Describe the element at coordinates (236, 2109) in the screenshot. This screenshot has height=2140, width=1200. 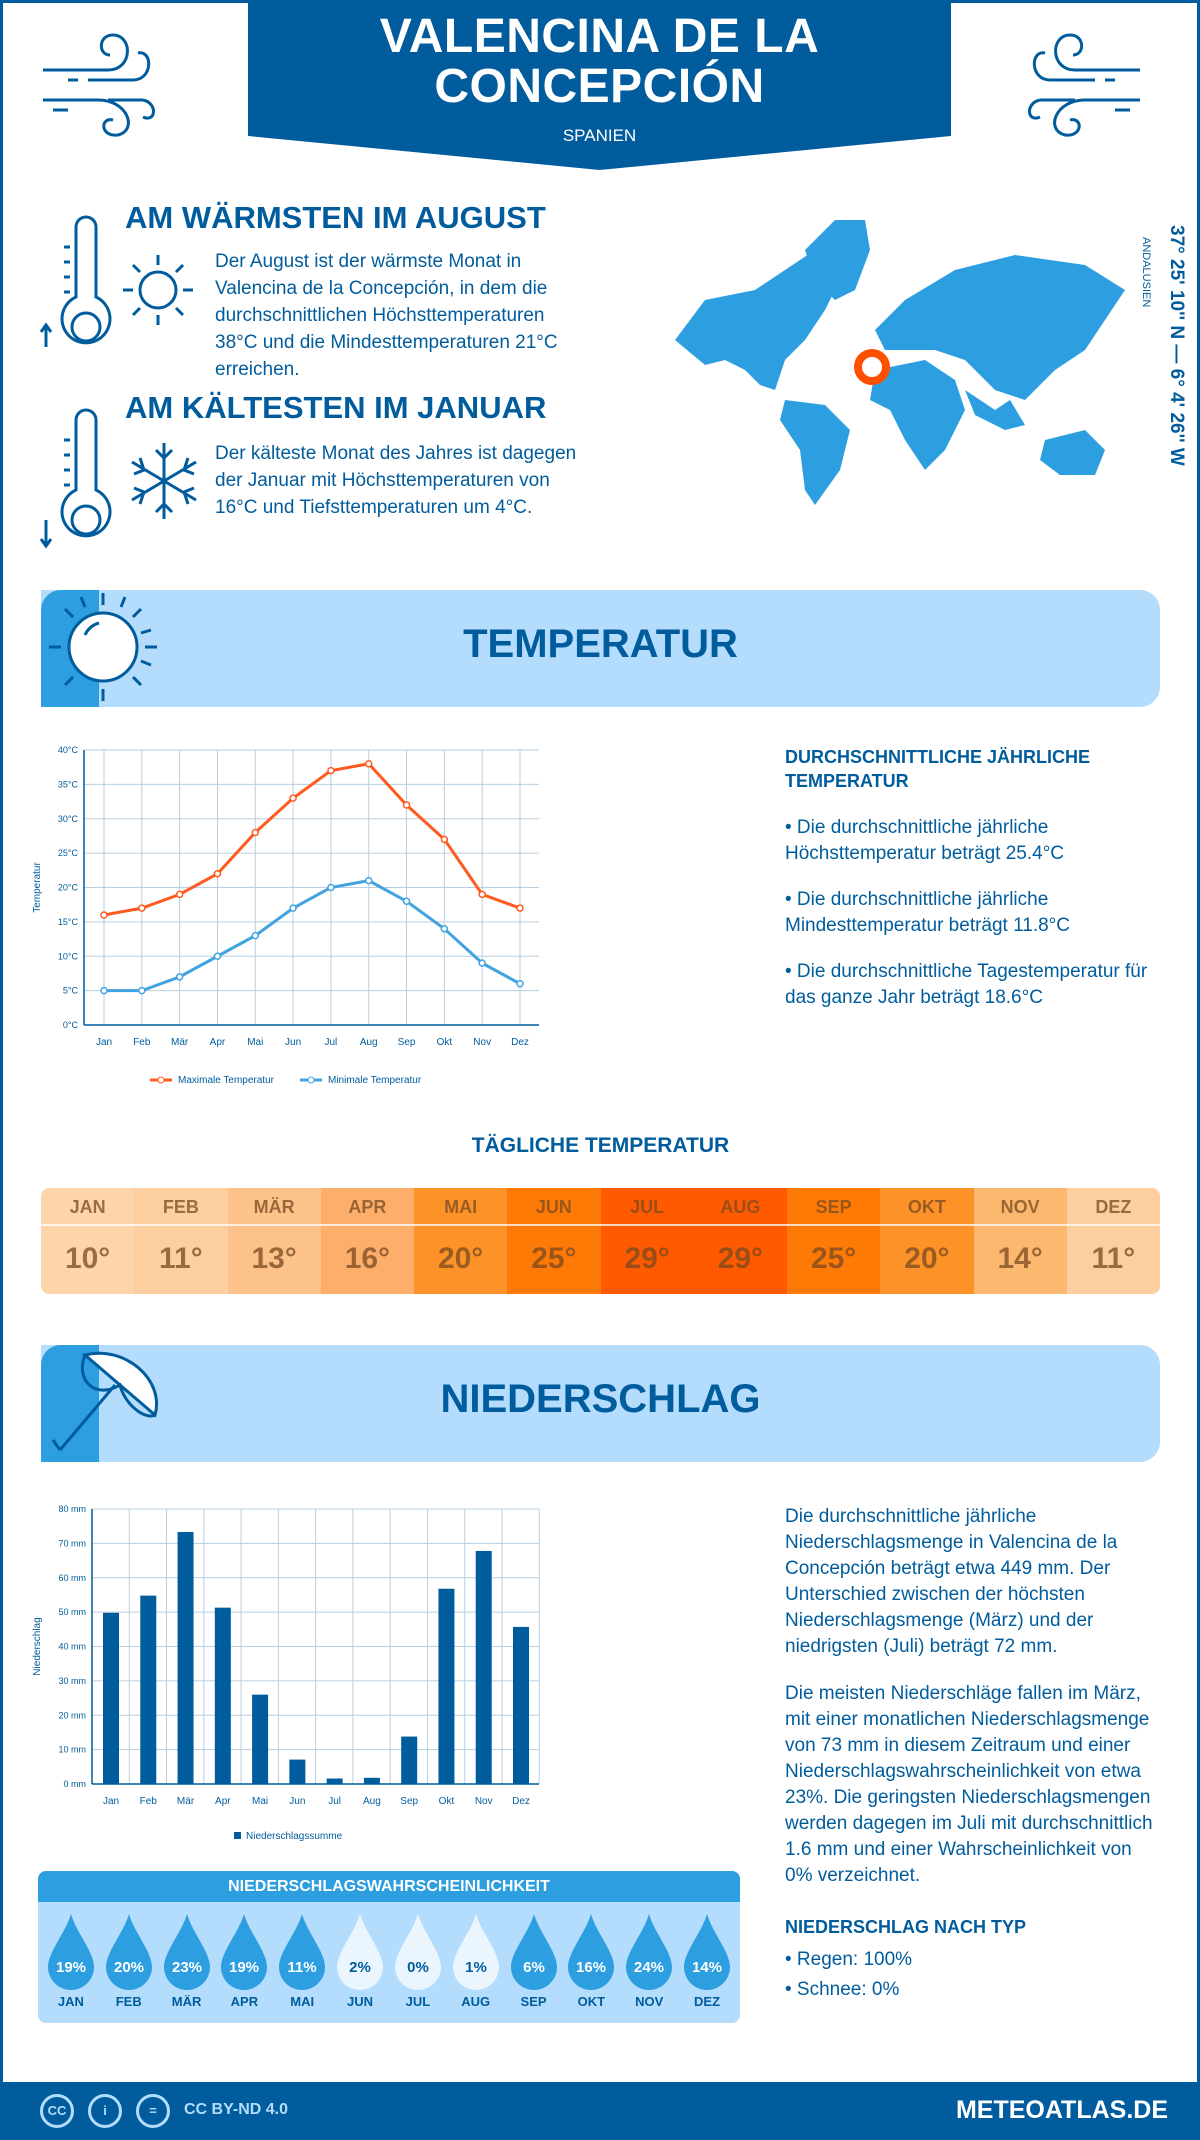
I see `license-link: CC BY-ND 4.0` at that location.